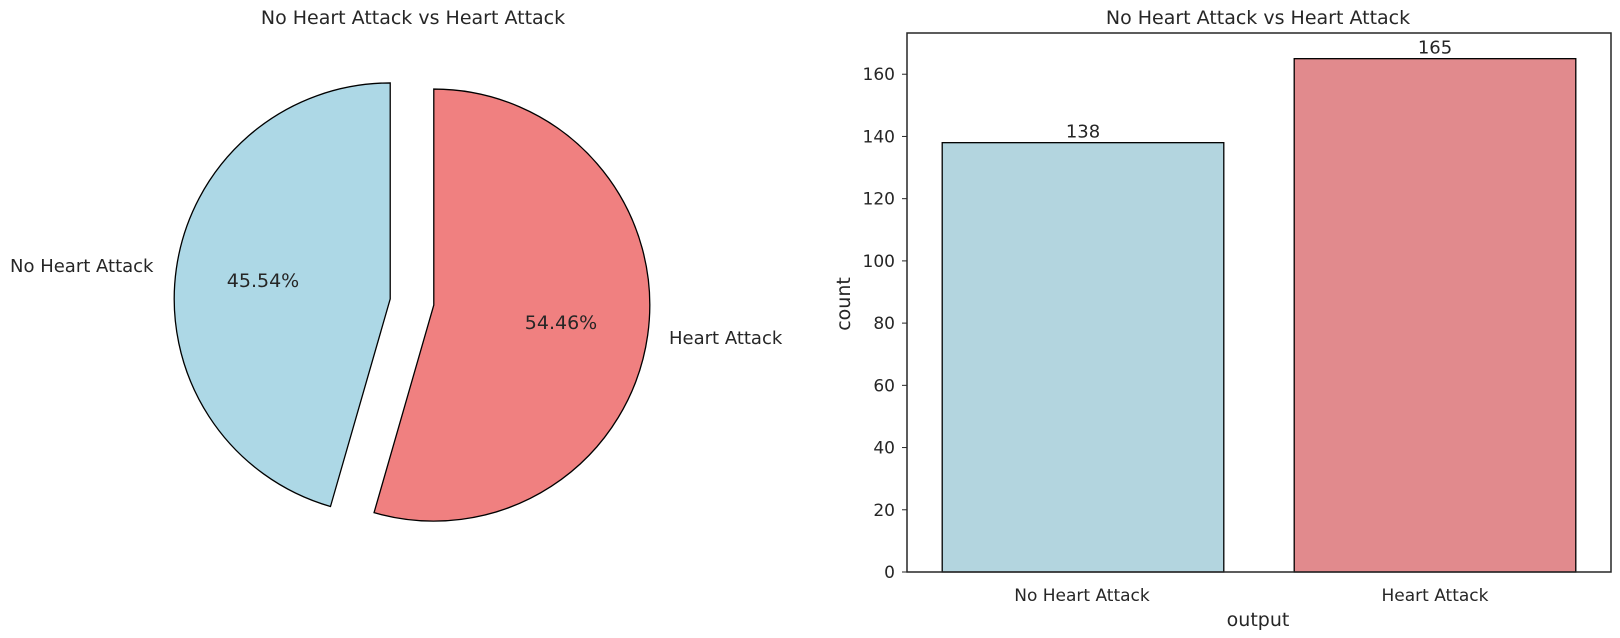 The width and height of the screenshot is (1620, 638). Describe the element at coordinates (1435, 315) in the screenshot. I see `bar-heart-attack` at that location.